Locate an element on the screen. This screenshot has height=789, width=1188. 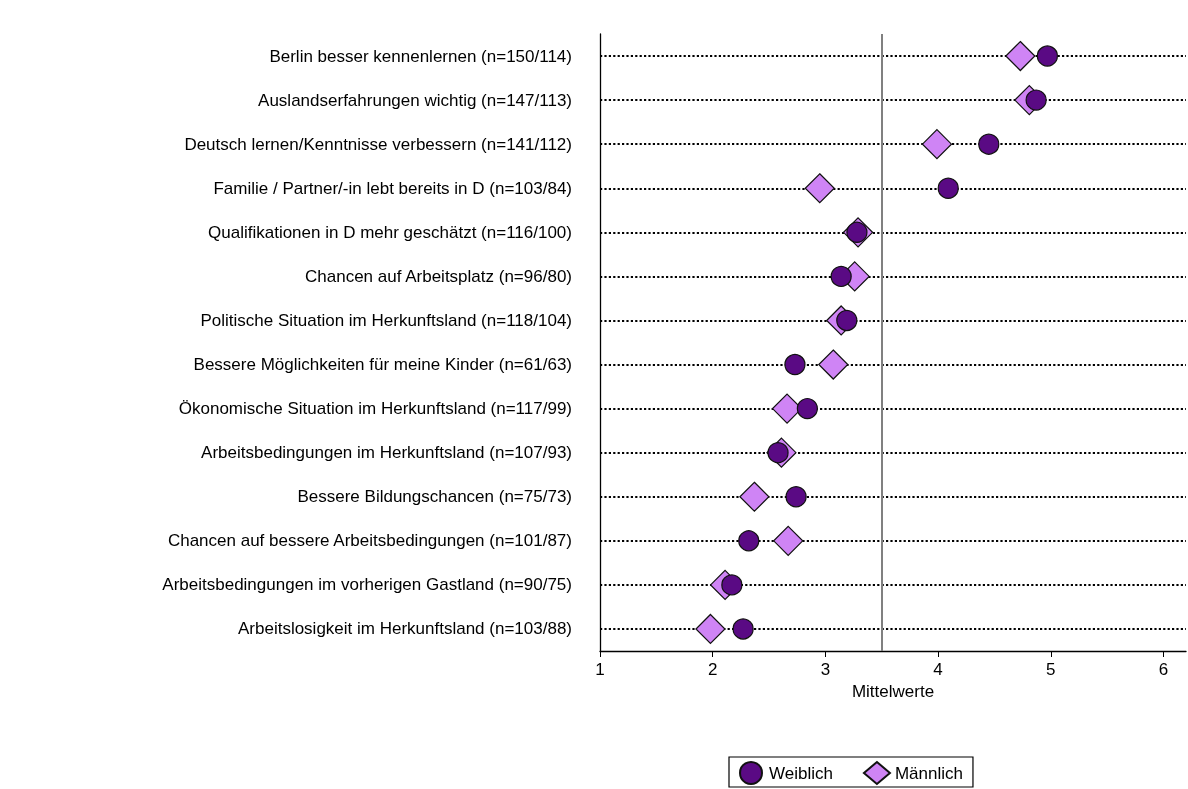
y-tick-label: Bessere Bildungschancen (n=75/73) is located at coordinates (434, 497).